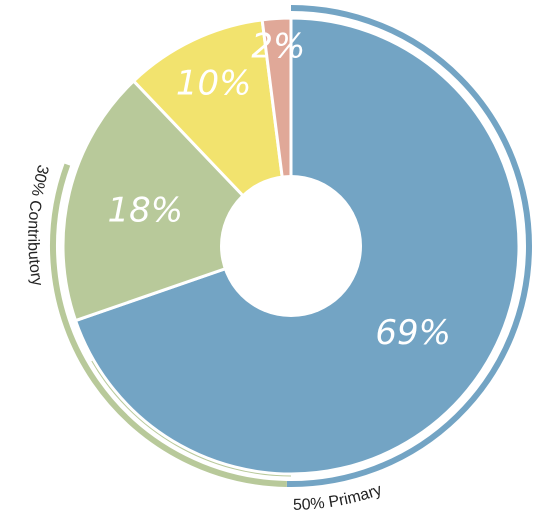 The image size is (540, 514). Describe the element at coordinates (291, 246) in the screenshot. I see `donut-hole` at that location.